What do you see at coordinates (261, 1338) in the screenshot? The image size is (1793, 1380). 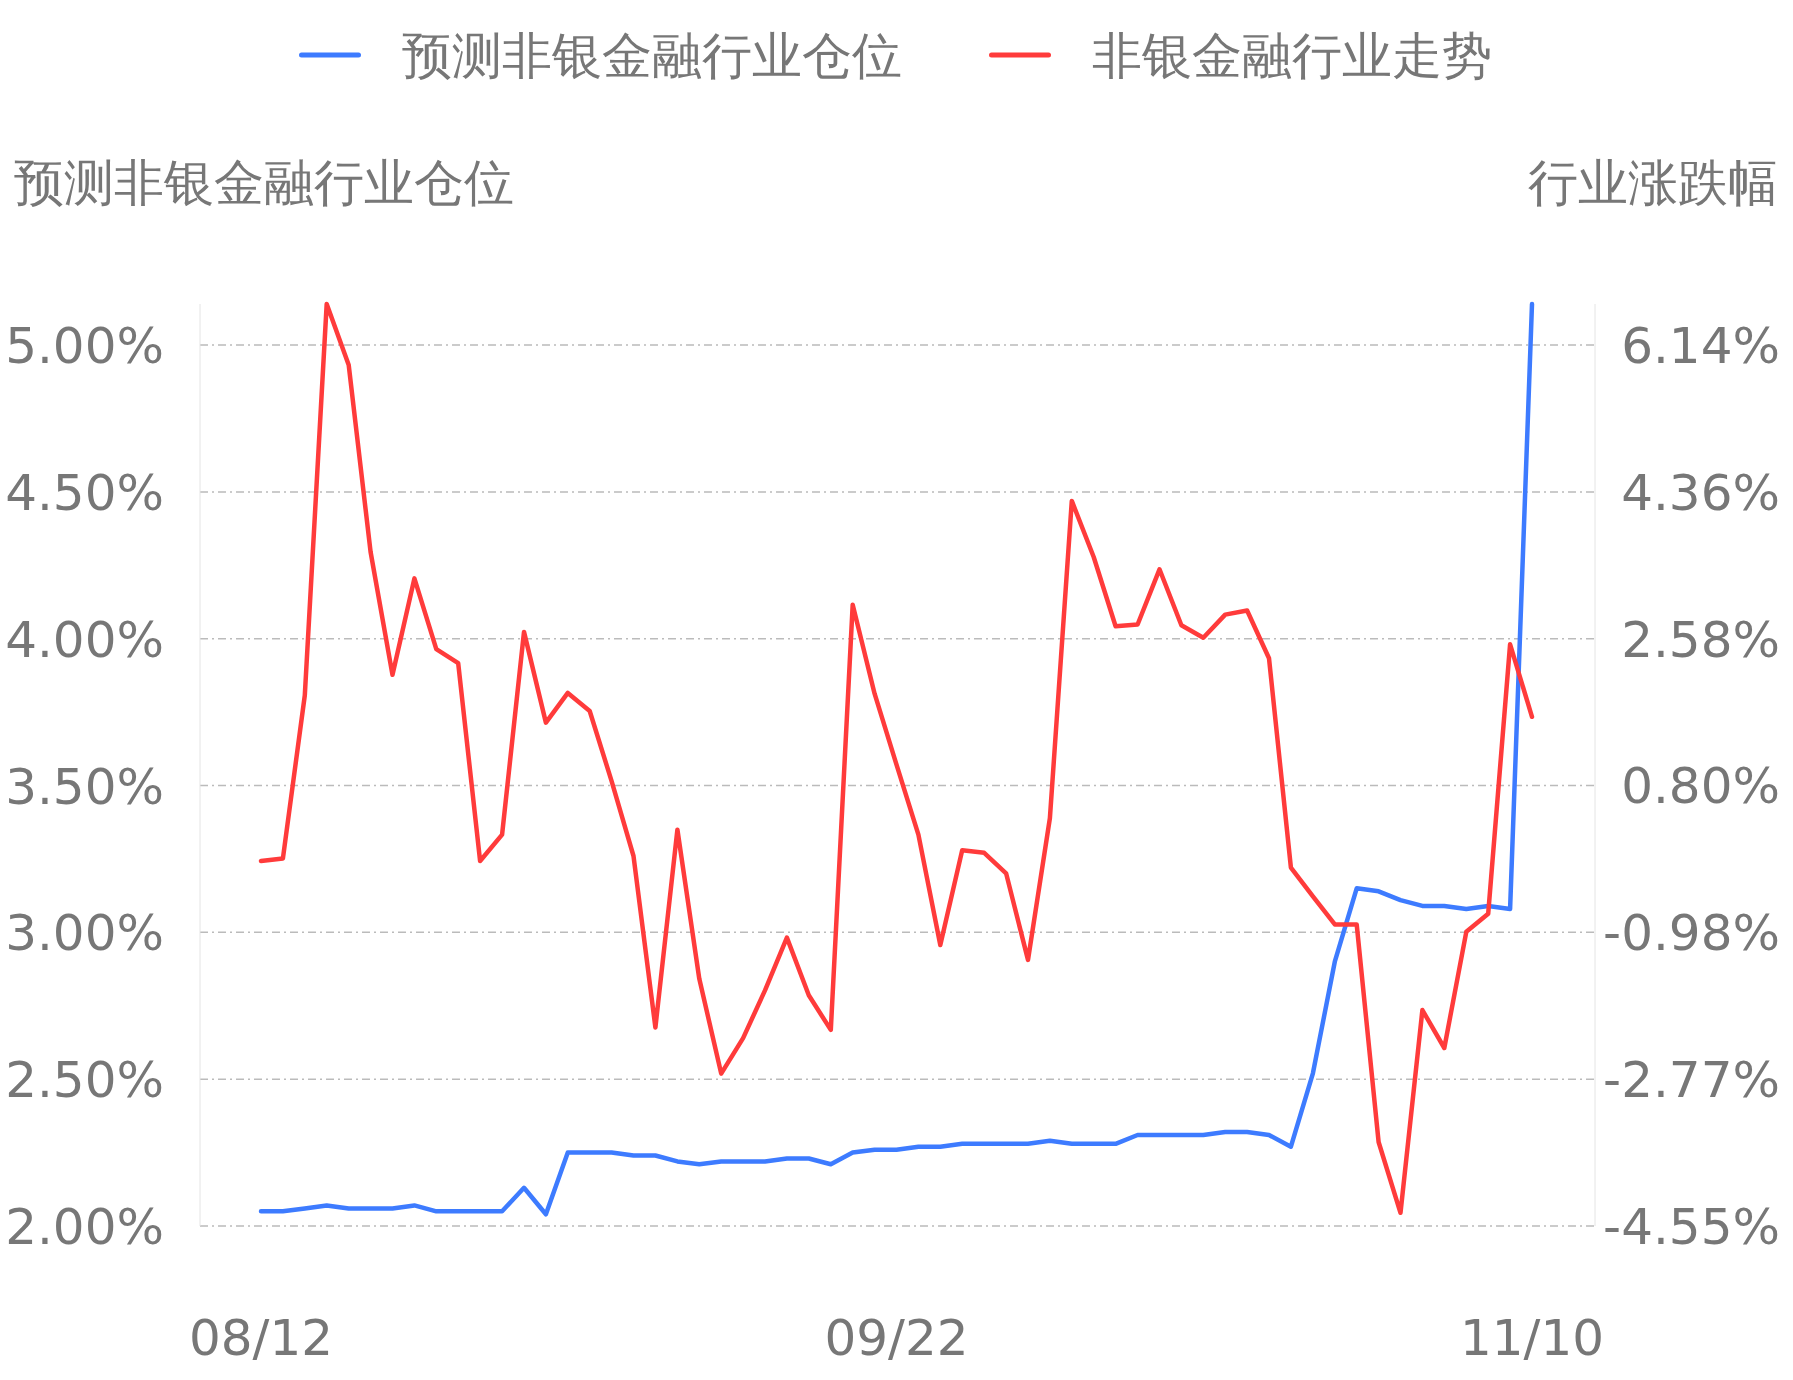 I see `x-tick-label: 08/12` at bounding box center [261, 1338].